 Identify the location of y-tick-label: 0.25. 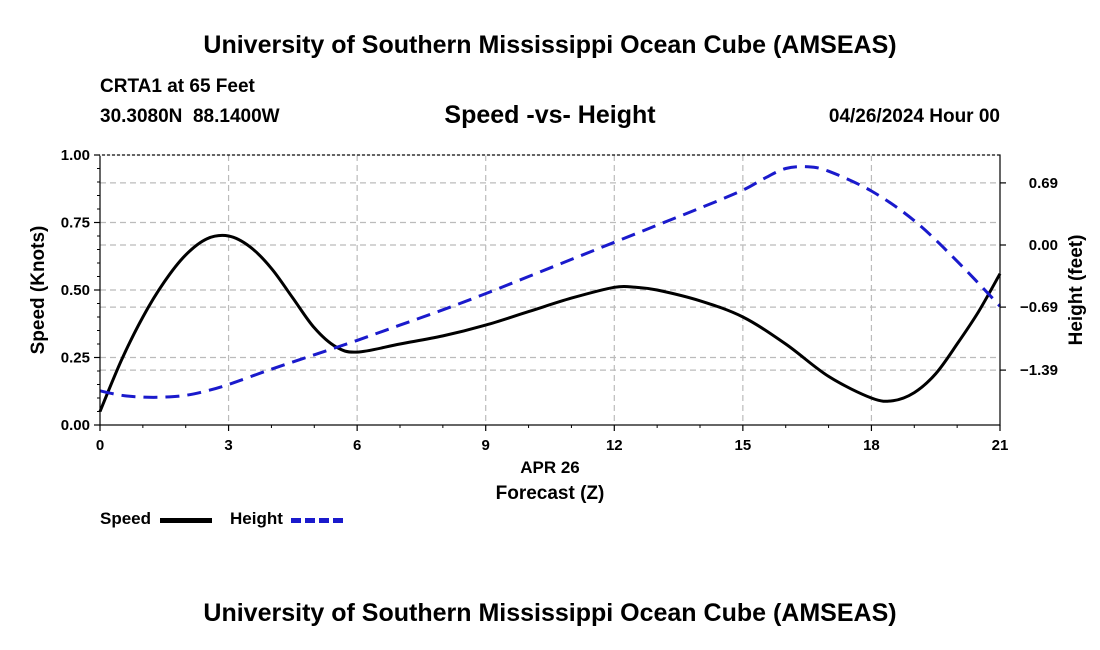
(75, 358).